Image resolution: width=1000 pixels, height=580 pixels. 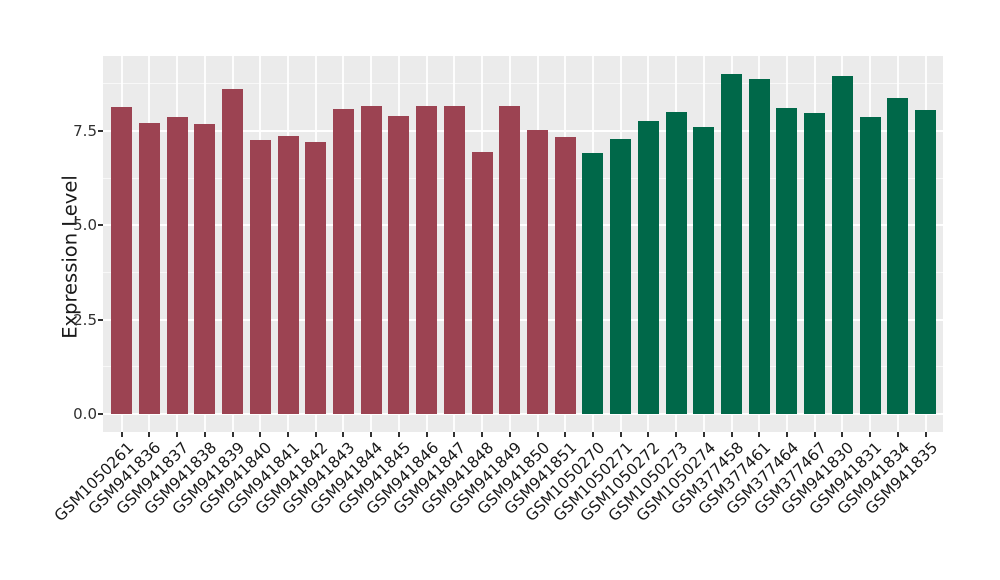 What do you see at coordinates (732, 244) in the screenshot?
I see `bar-GSM377458` at bounding box center [732, 244].